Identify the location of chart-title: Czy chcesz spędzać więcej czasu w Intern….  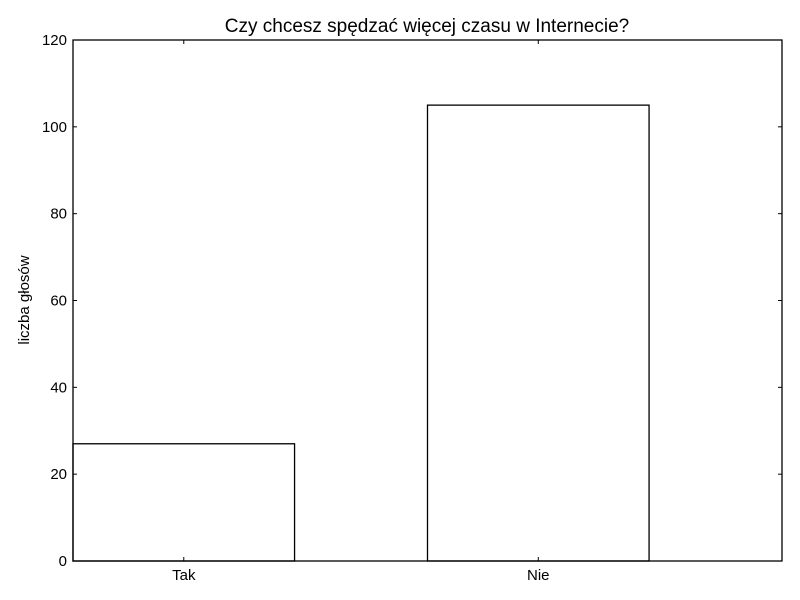
(427, 26).